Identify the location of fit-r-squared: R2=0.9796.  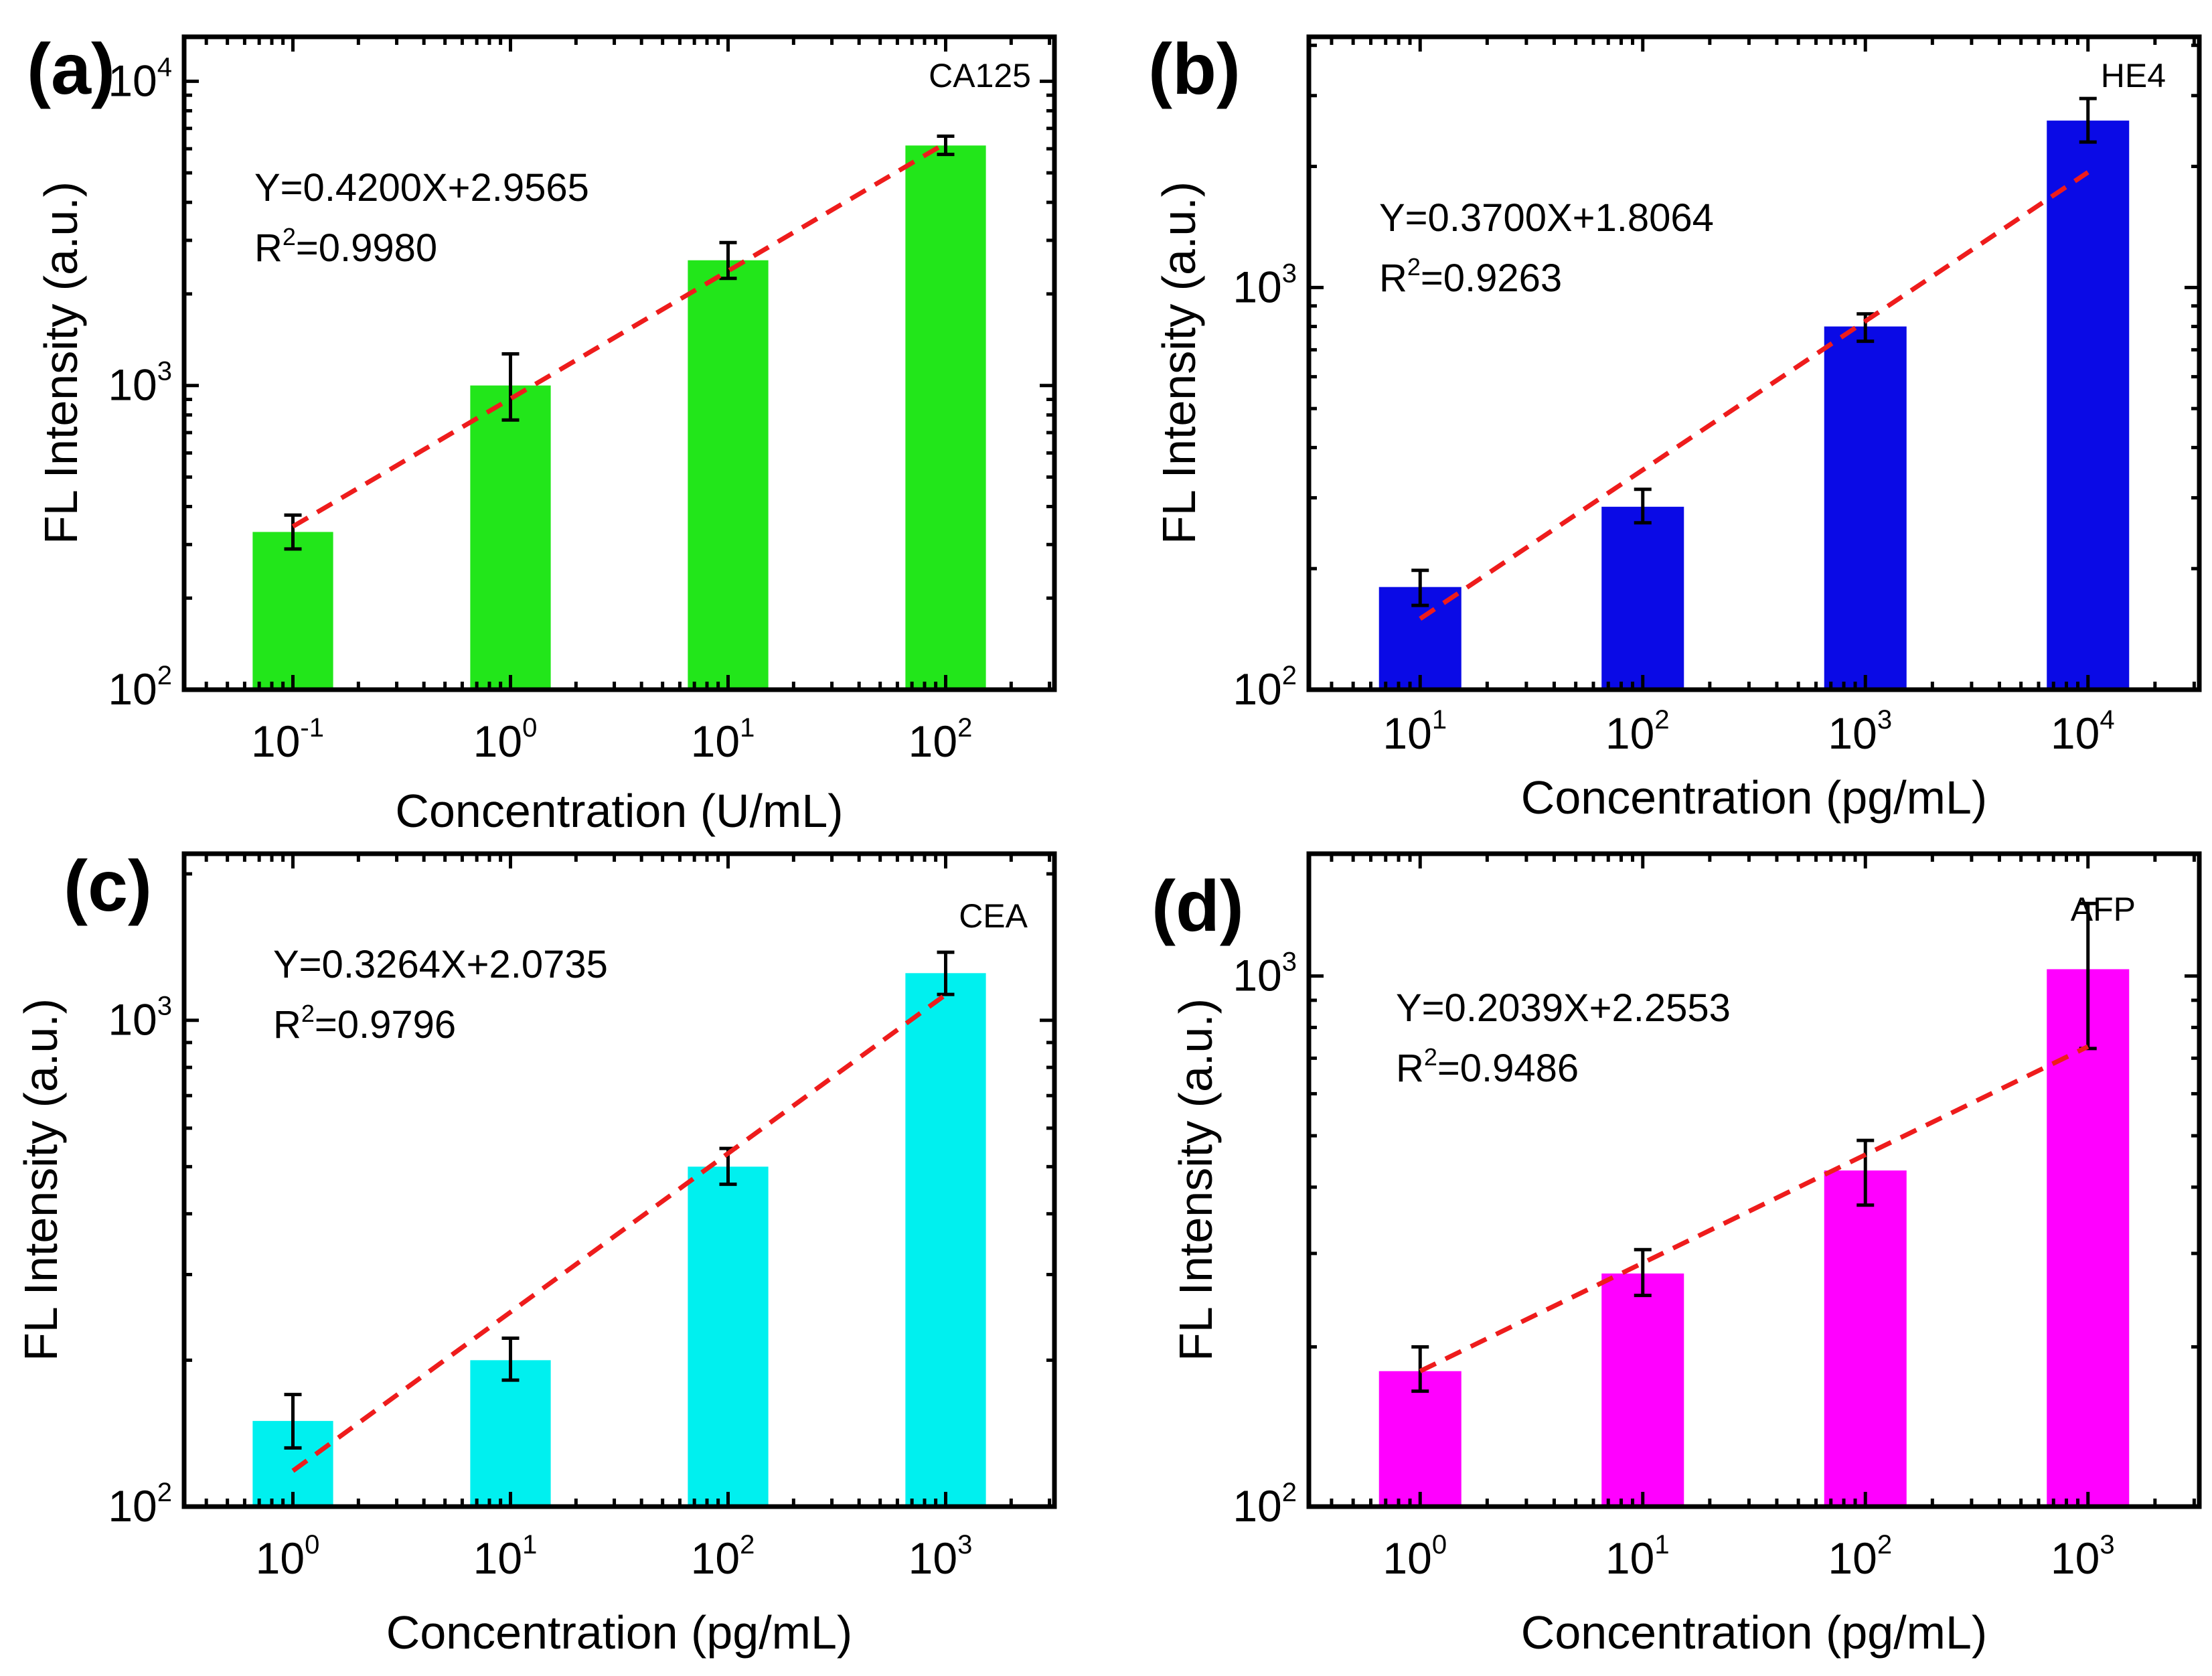
(364, 1023).